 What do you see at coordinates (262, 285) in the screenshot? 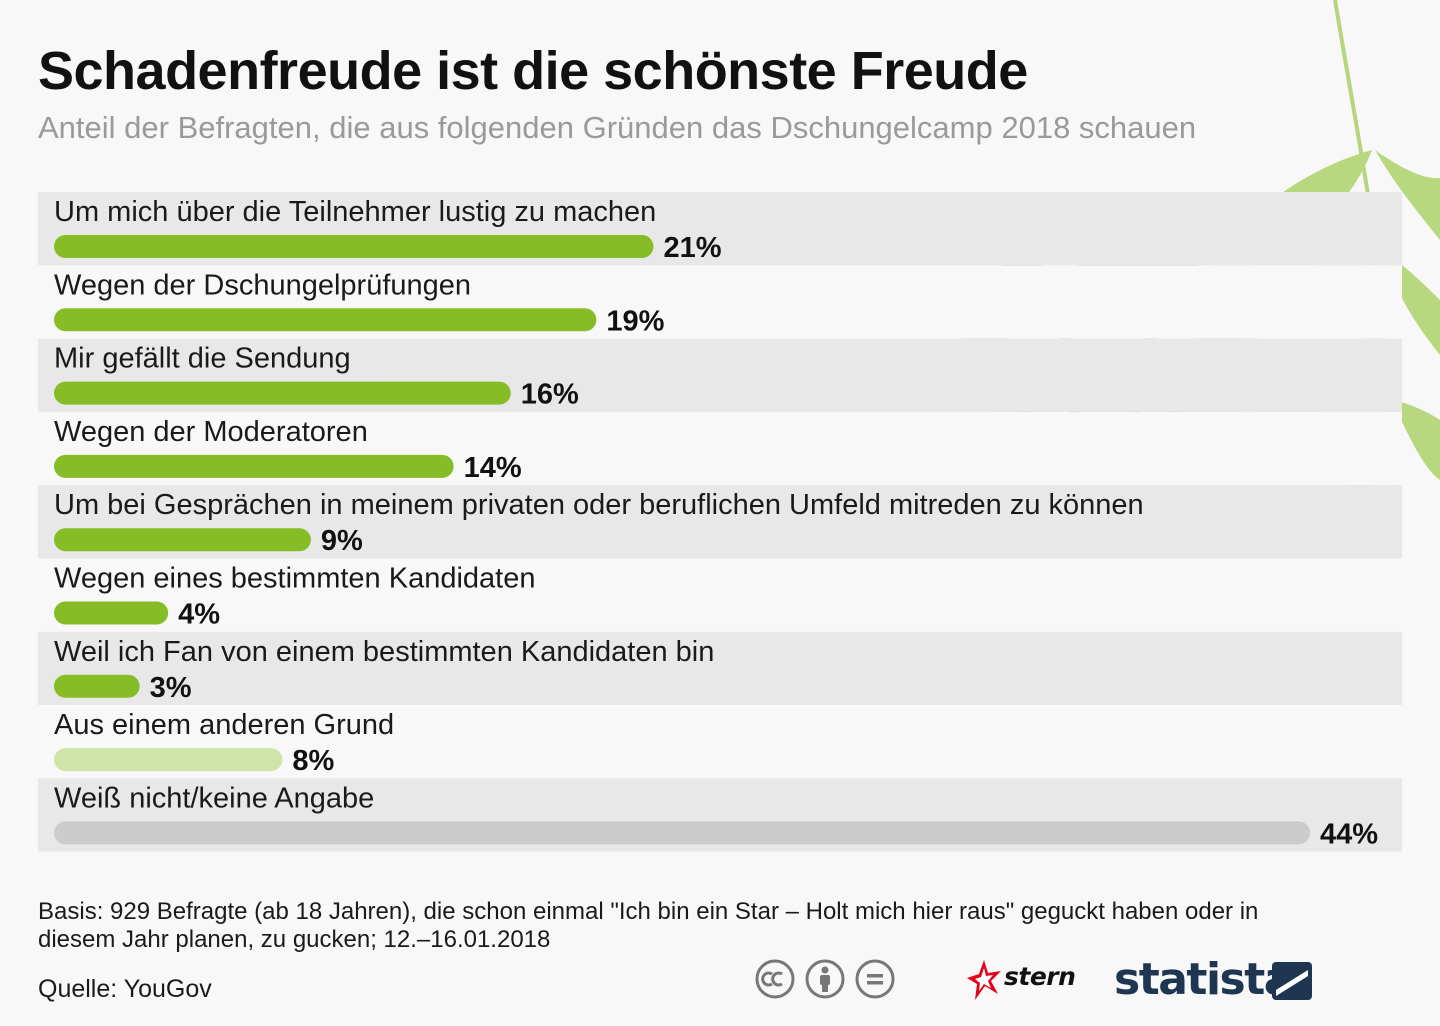
I see `category-label: Wegen der Dschungelprüfungen` at bounding box center [262, 285].